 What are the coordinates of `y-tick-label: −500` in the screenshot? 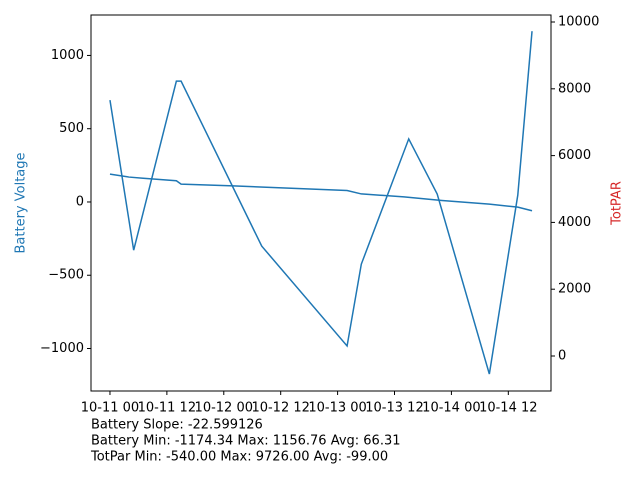 It's located at (66, 275).